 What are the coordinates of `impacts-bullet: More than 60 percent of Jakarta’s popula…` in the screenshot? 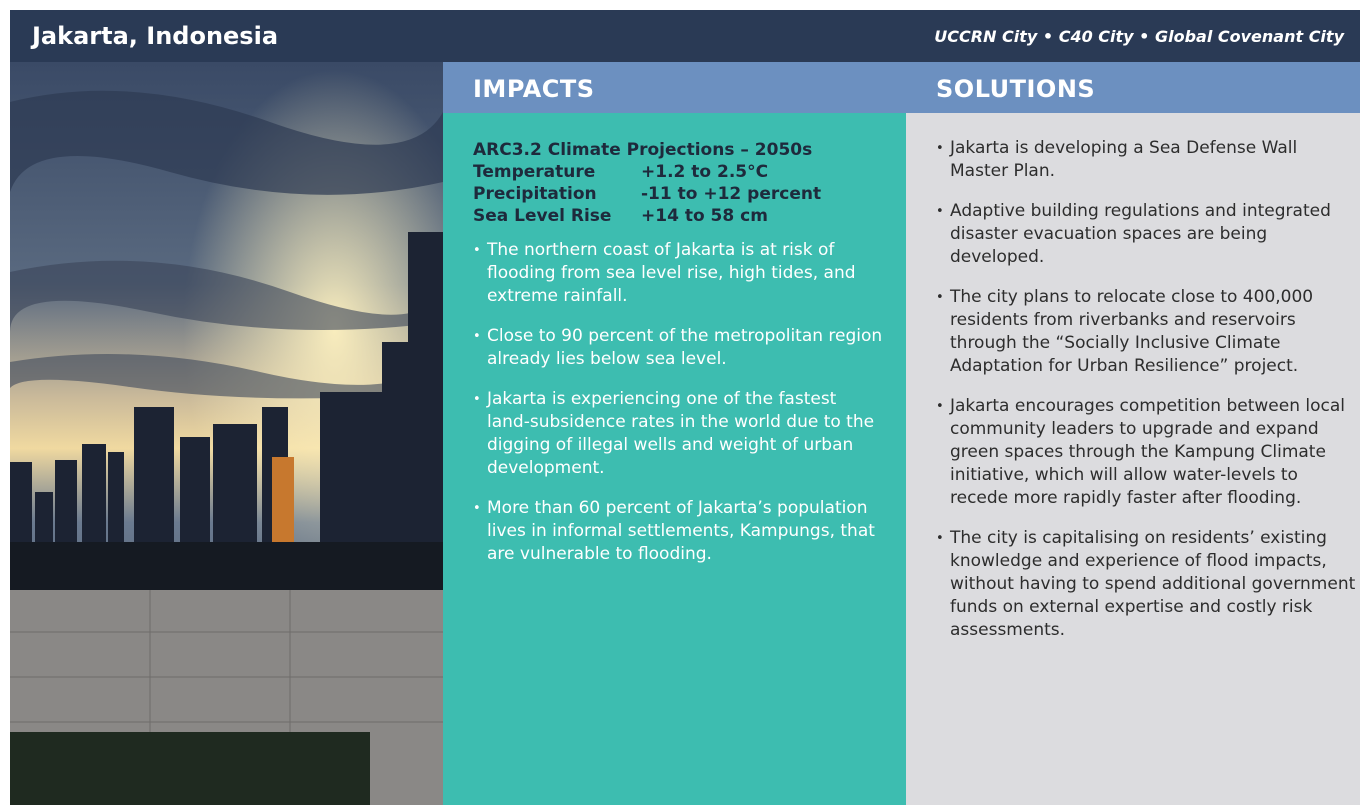 It's located at (678, 531).